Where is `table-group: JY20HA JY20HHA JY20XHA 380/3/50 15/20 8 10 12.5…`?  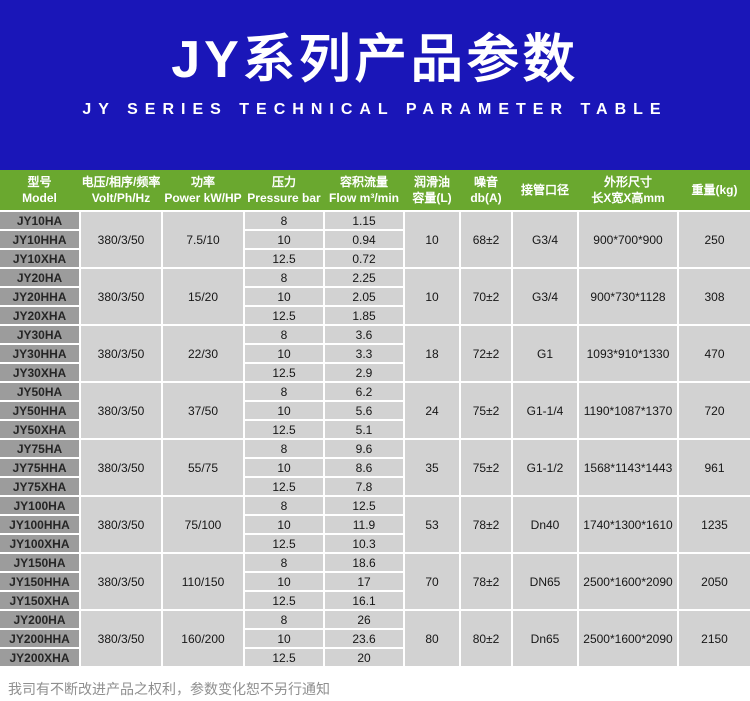 table-group: JY20HA JY20HHA JY20XHA 380/3/50 15/20 8 10 12.5… is located at coordinates (375, 296).